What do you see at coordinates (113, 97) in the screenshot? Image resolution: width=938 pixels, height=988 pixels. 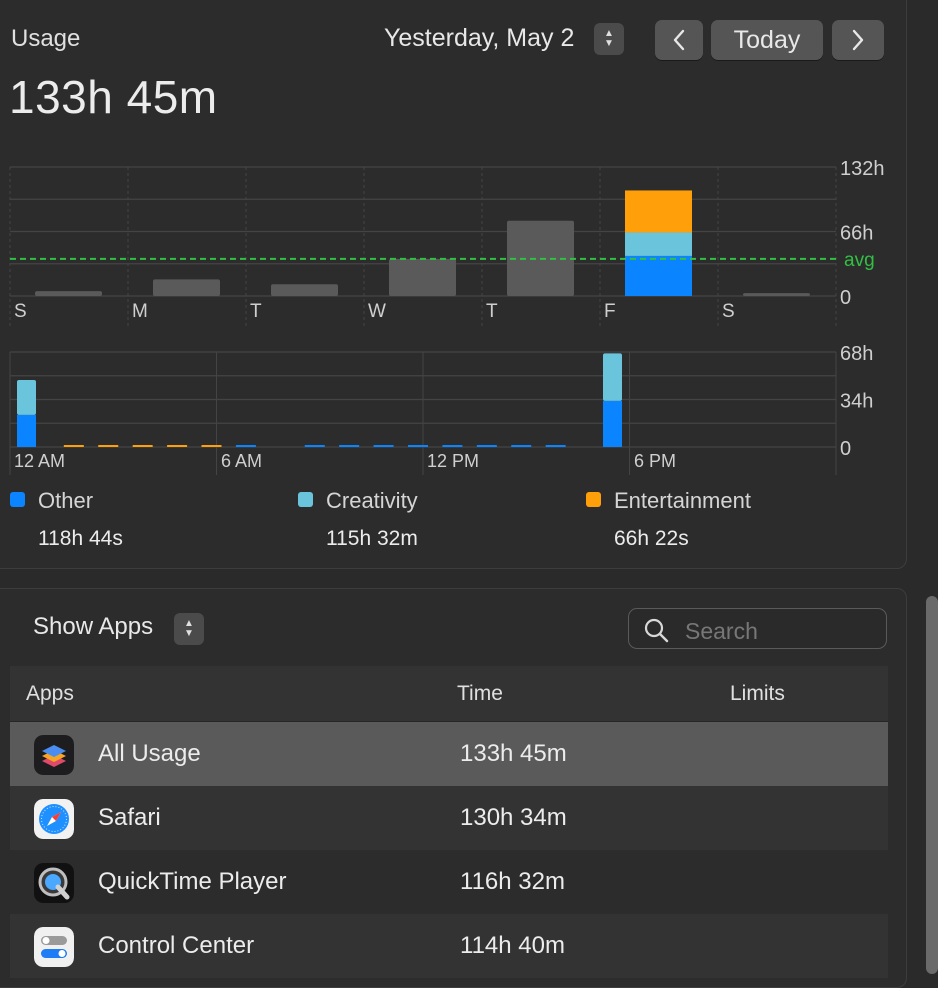 I see `total-usage: 133h 45m` at bounding box center [113, 97].